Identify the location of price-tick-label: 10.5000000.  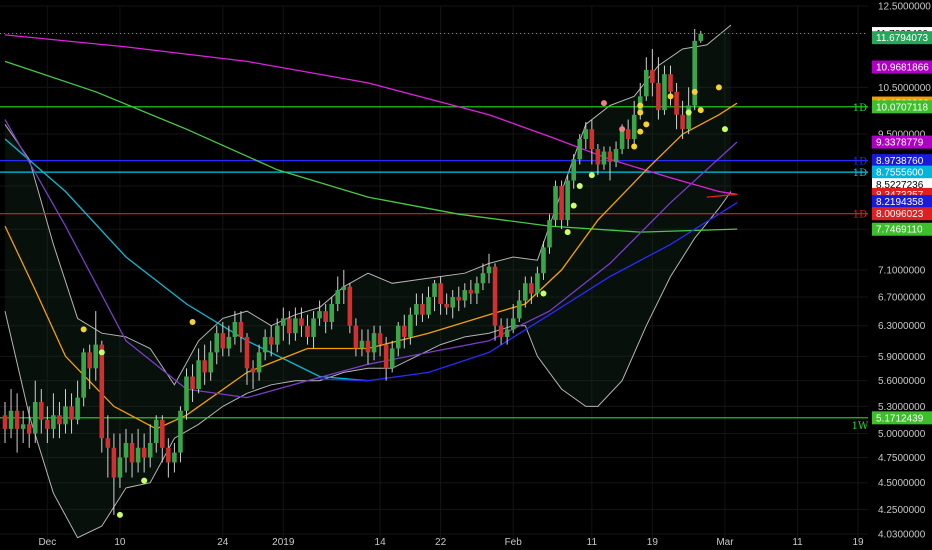
(904, 88).